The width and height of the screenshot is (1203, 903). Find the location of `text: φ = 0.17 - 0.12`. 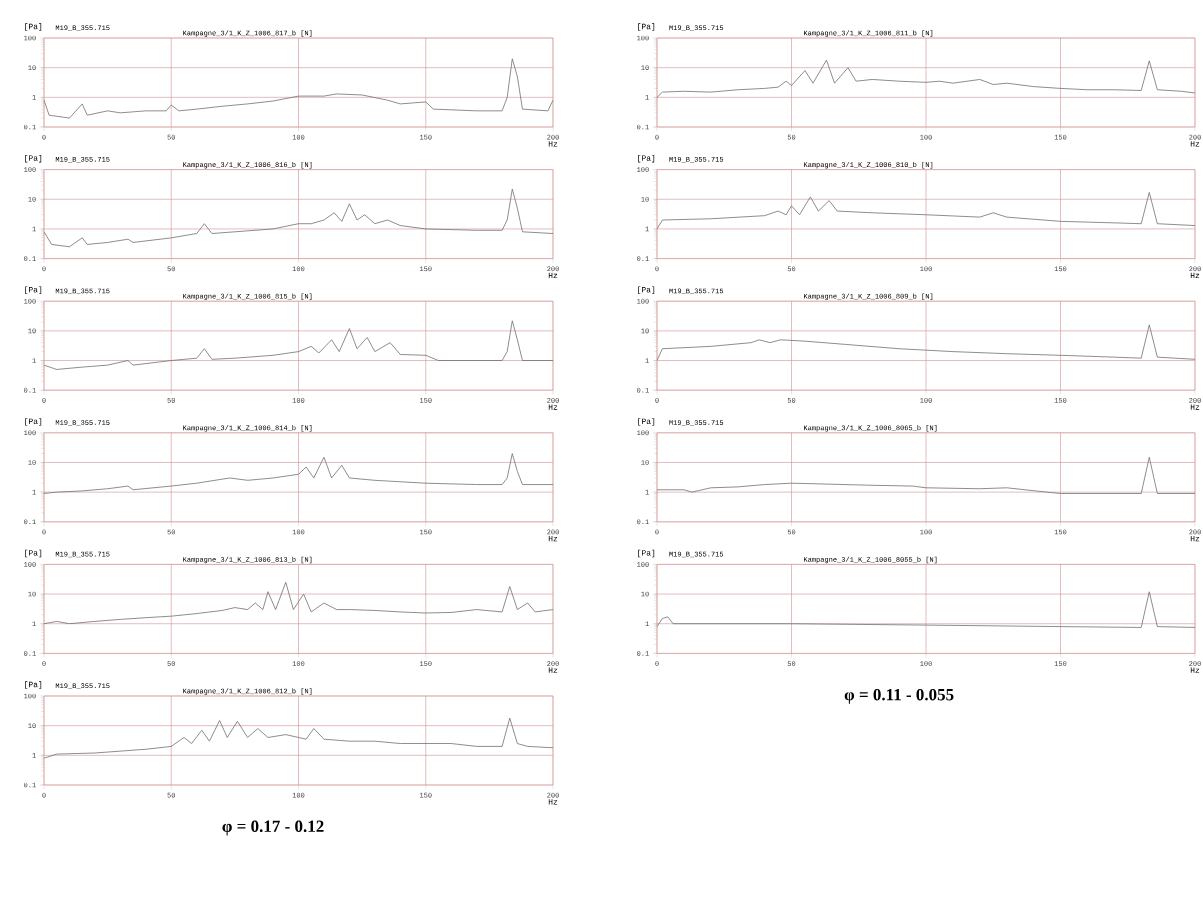

text: φ = 0.17 - 0.12 is located at coordinates (273, 828).